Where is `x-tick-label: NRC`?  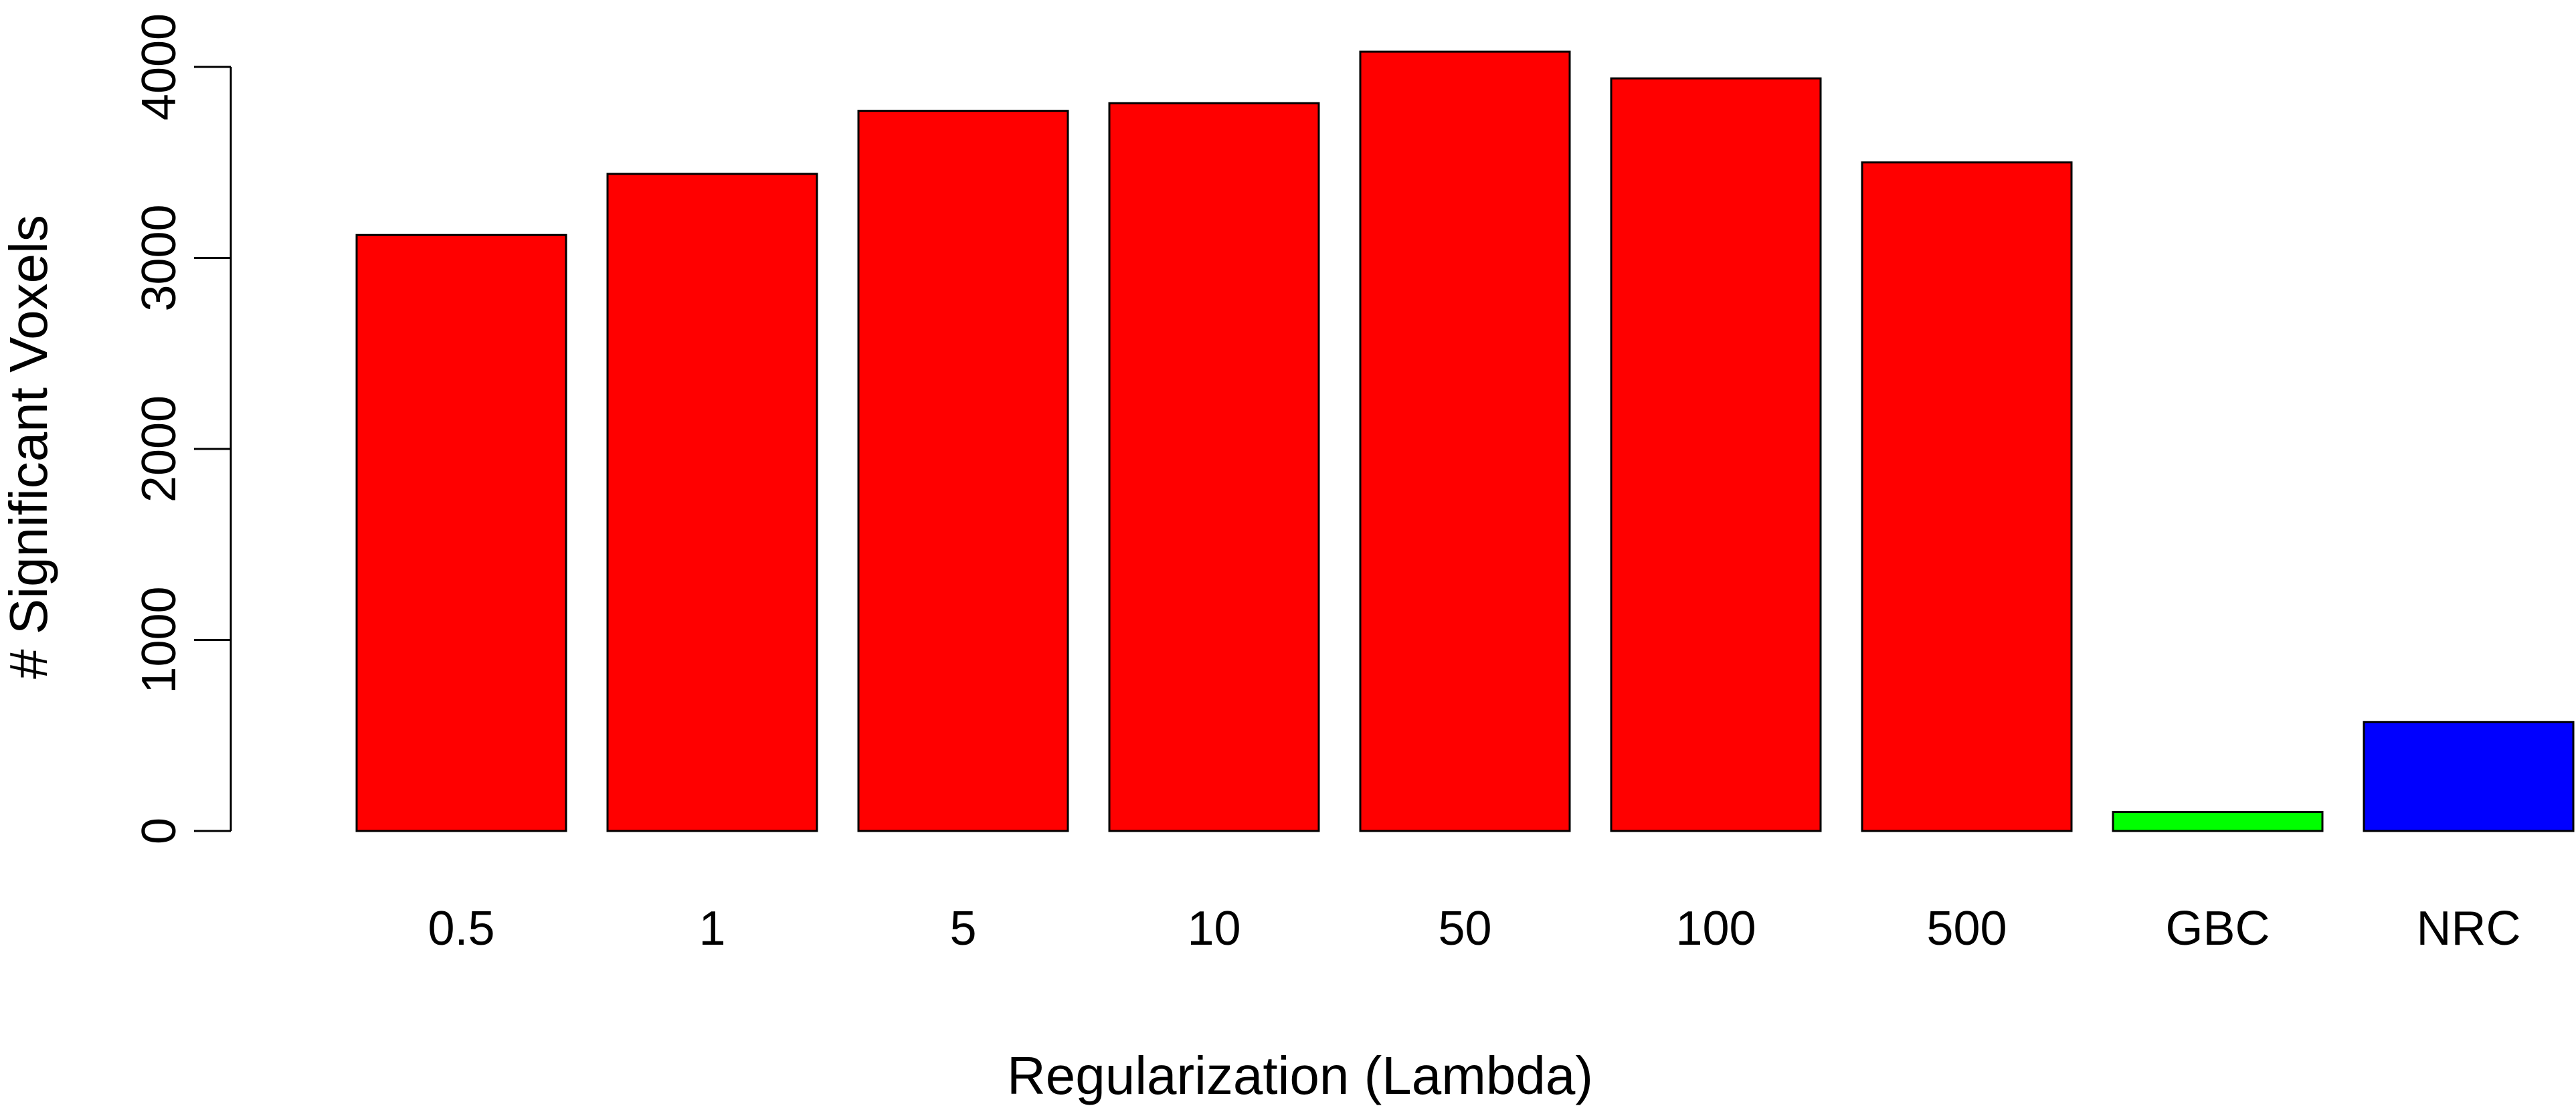
x-tick-label: NRC is located at coordinates (2469, 928).